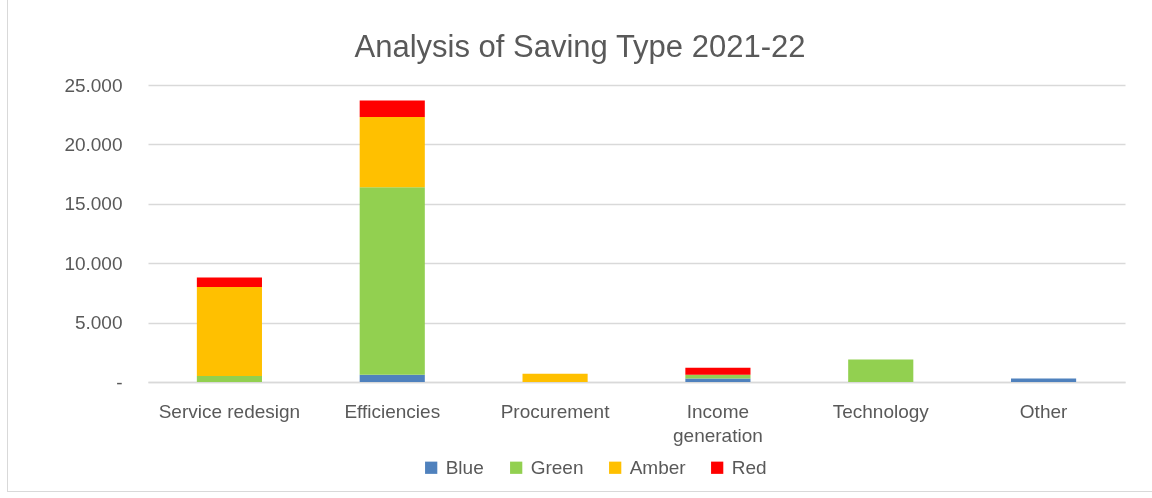  Describe the element at coordinates (93, 263) in the screenshot. I see `y-tick-label: 10.000` at that location.